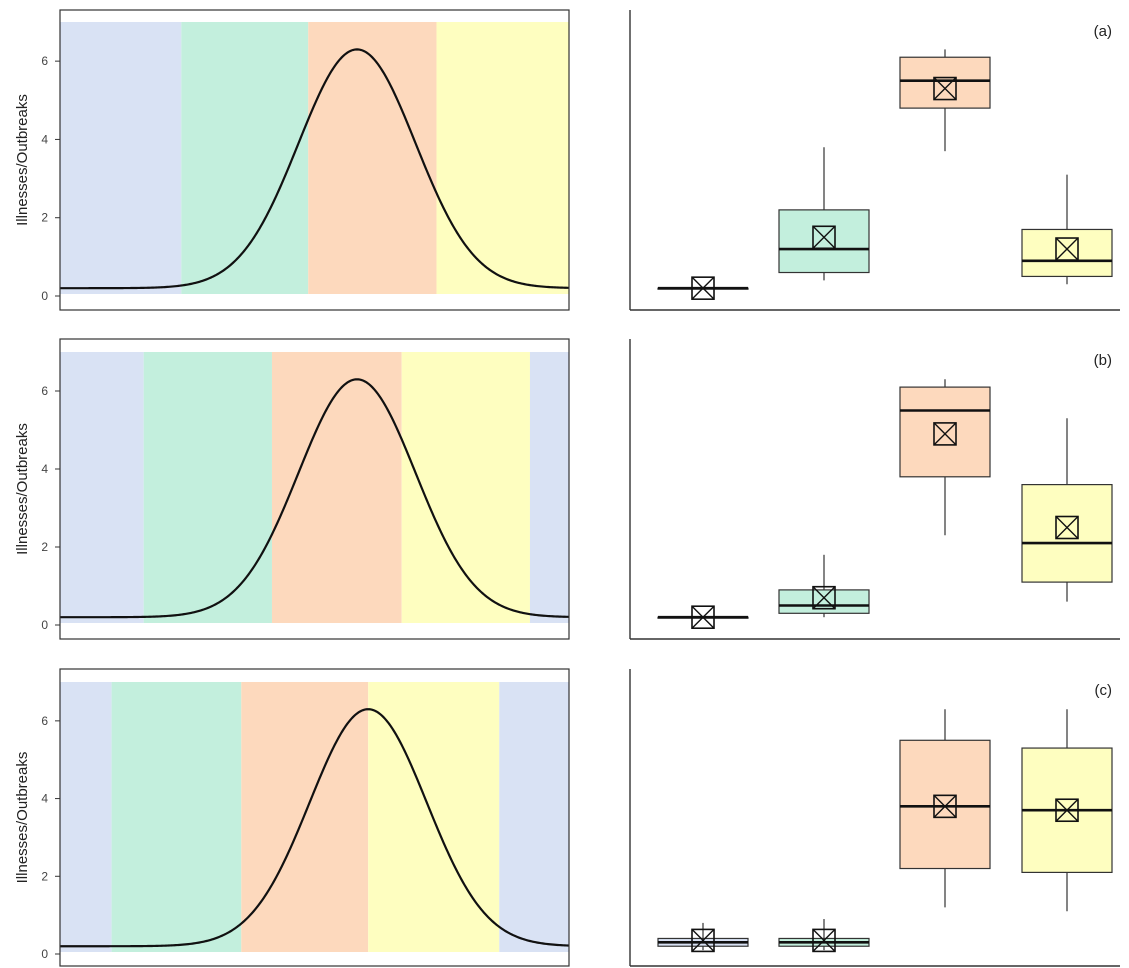  Describe the element at coordinates (372, 158) in the screenshot. I see `season-band-summer` at that location.